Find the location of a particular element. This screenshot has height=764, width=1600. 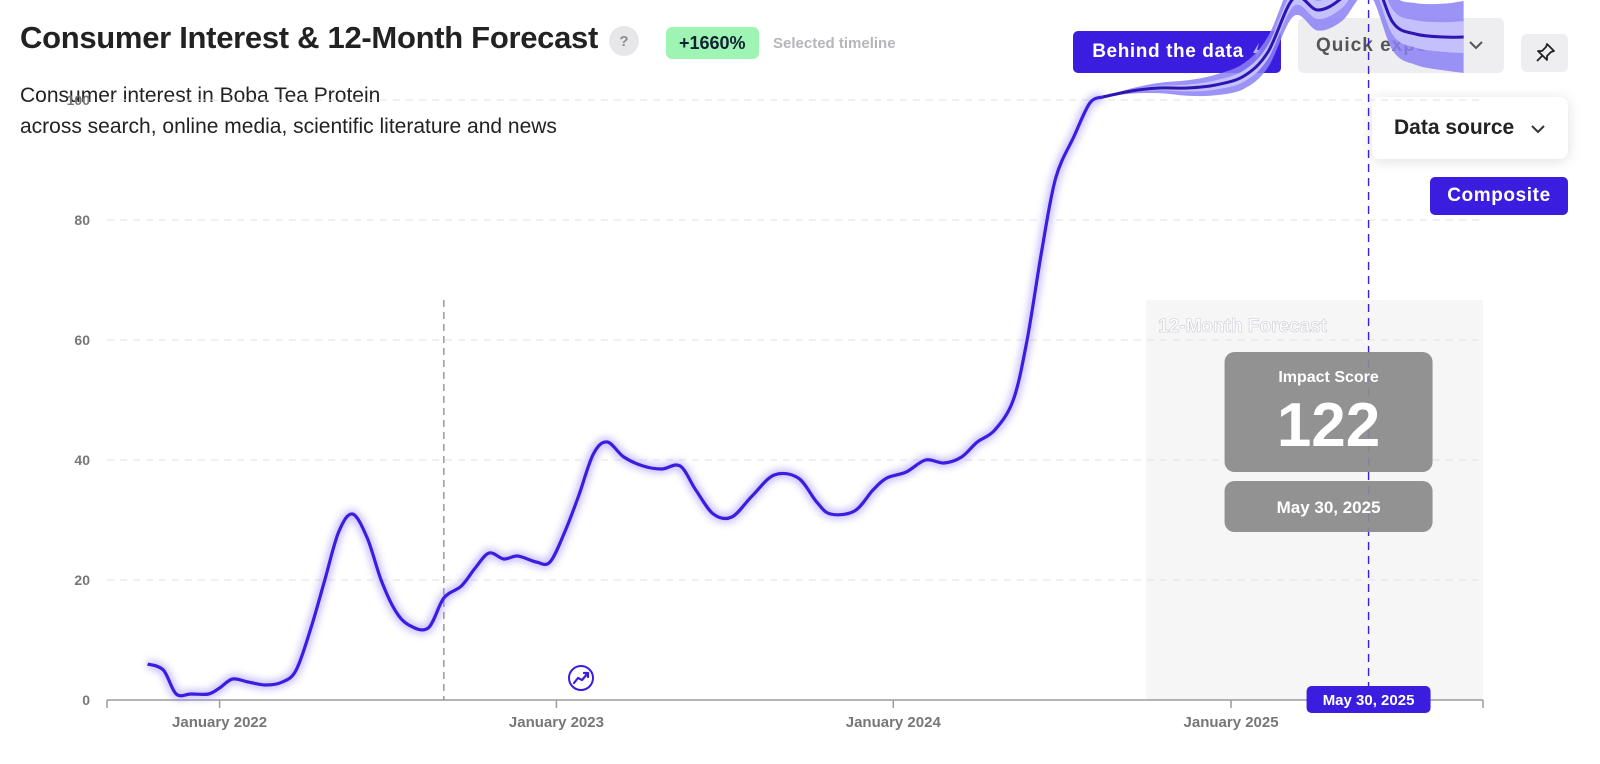

tooltip-value: 122 is located at coordinates (1328, 425).